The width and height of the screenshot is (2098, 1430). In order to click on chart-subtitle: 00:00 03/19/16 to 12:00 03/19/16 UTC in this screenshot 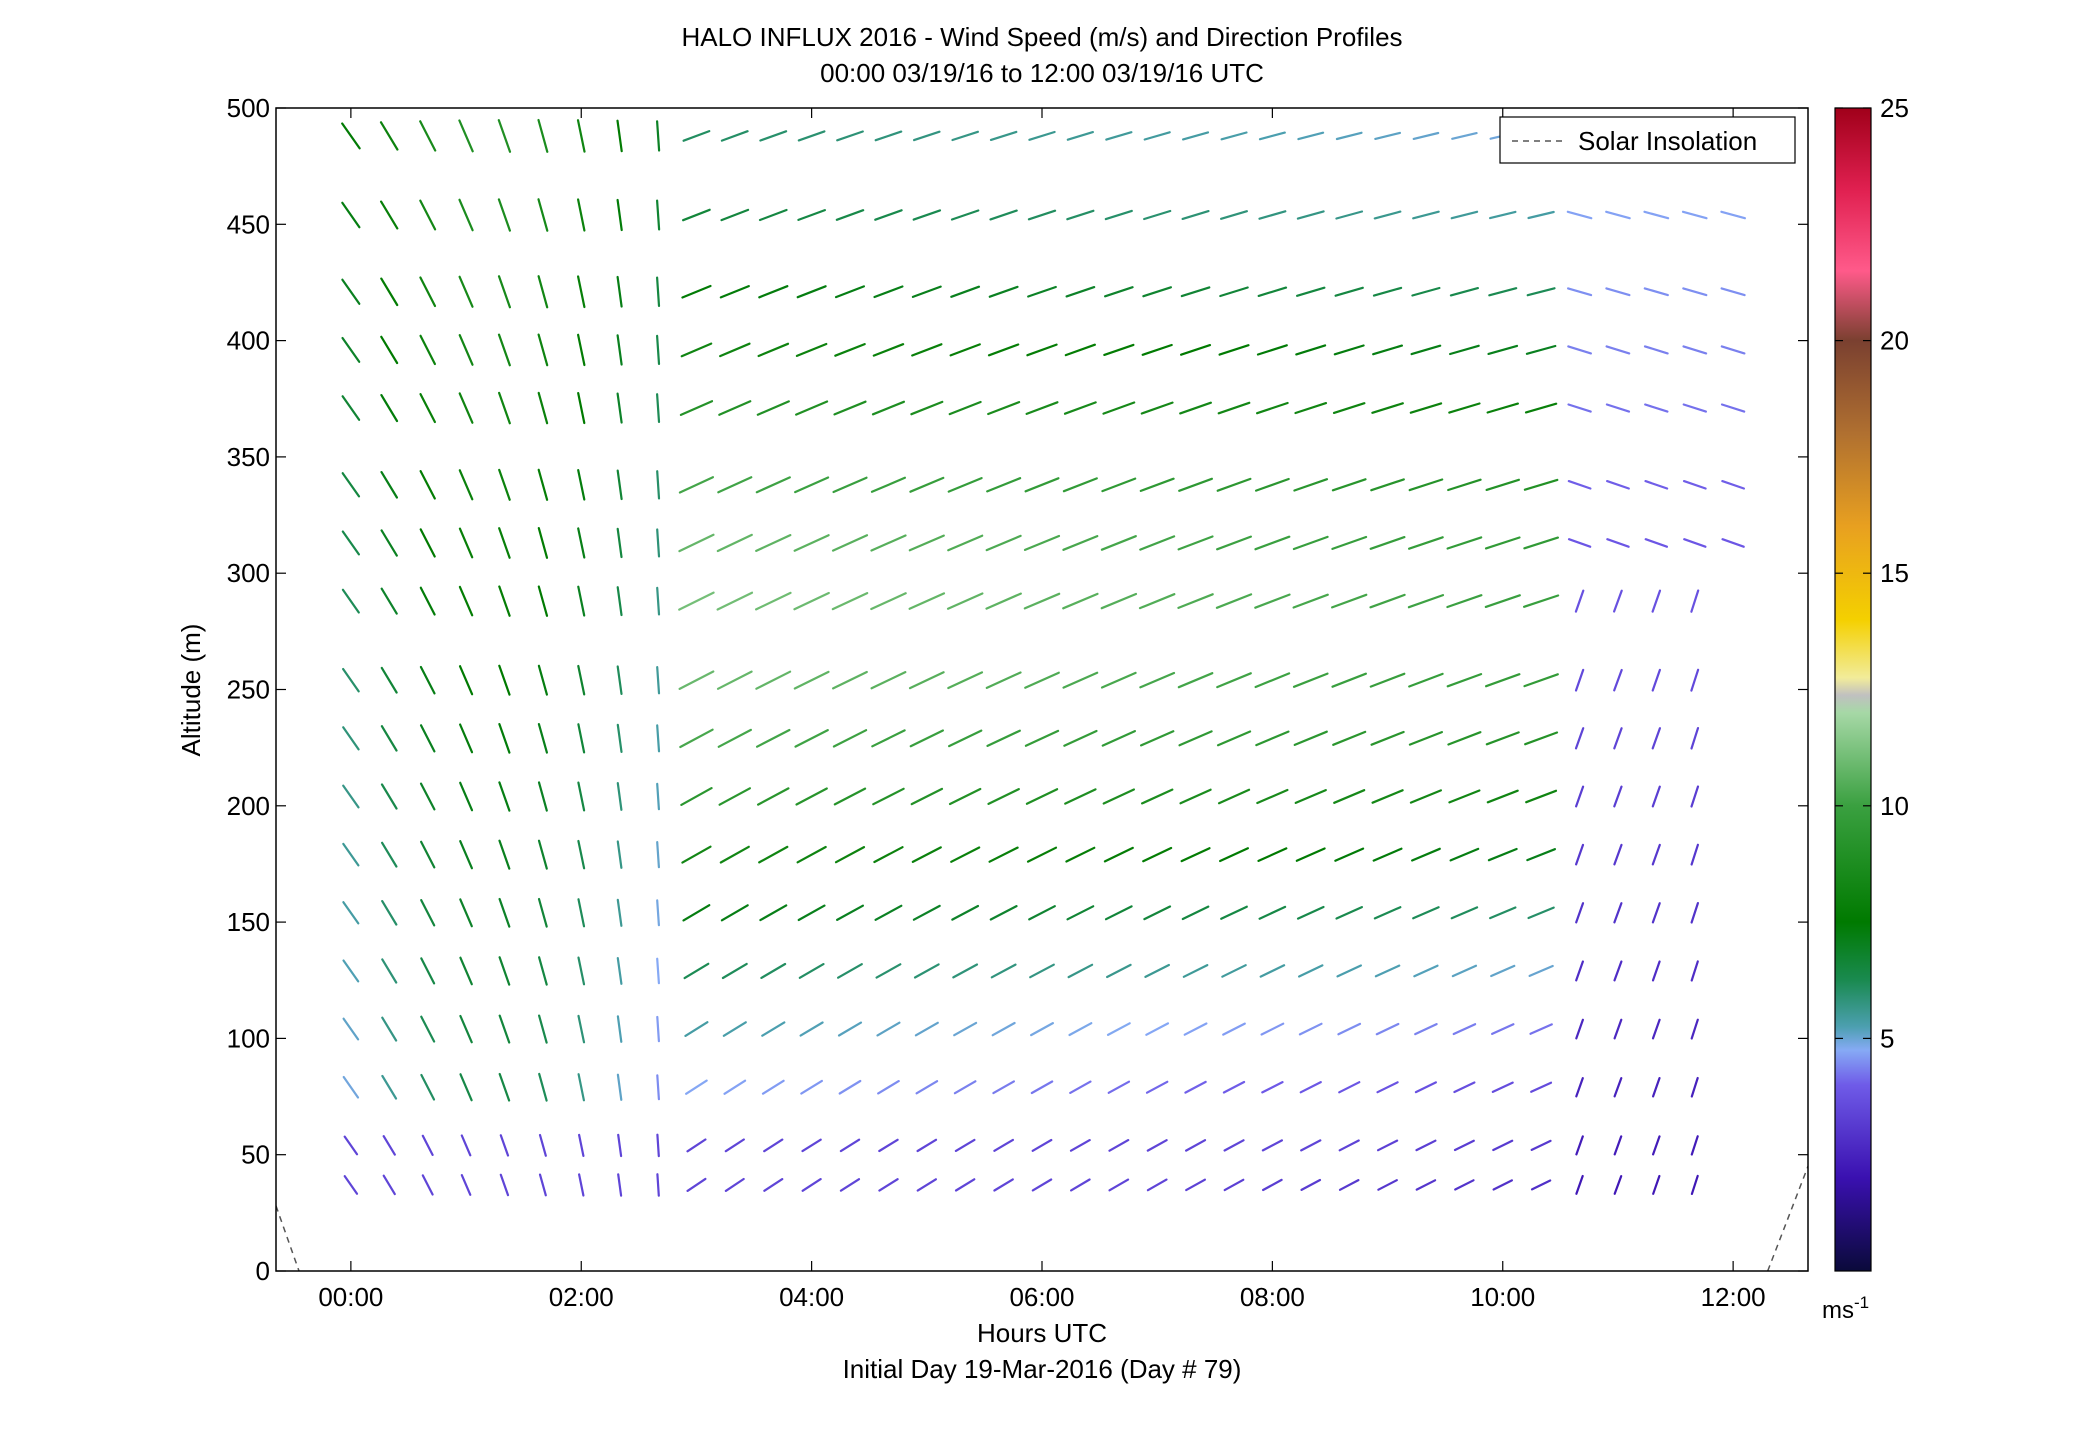, I will do `click(1042, 73)`.